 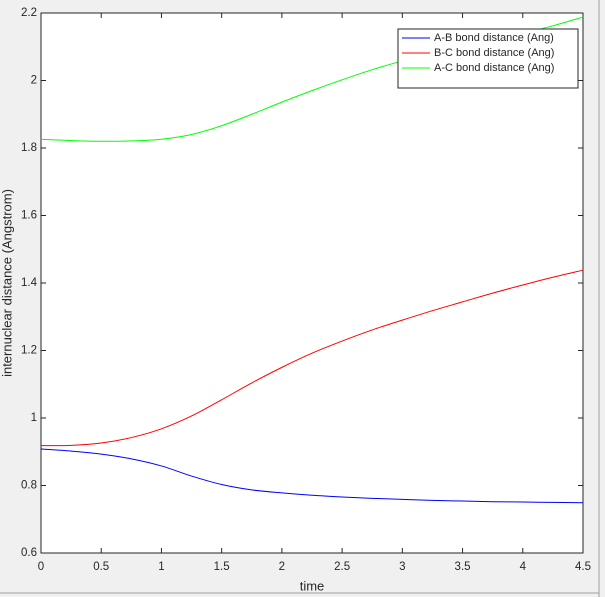 I want to click on y-tick-label: 1.2, so click(x=29, y=351).